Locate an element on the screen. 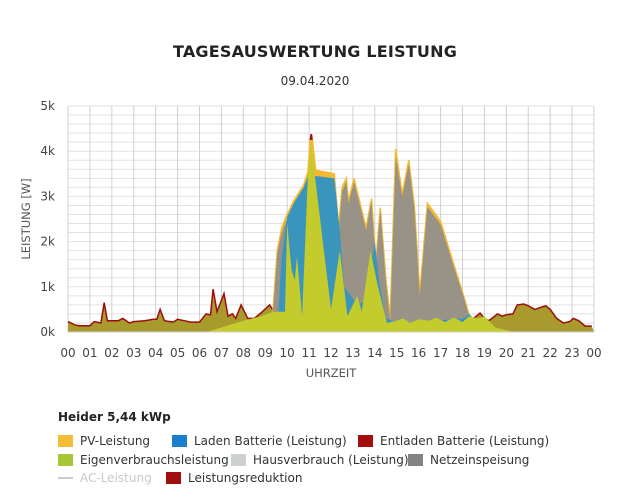  legend-item: Entladen Batterie (Leistung) is located at coordinates (453, 441).